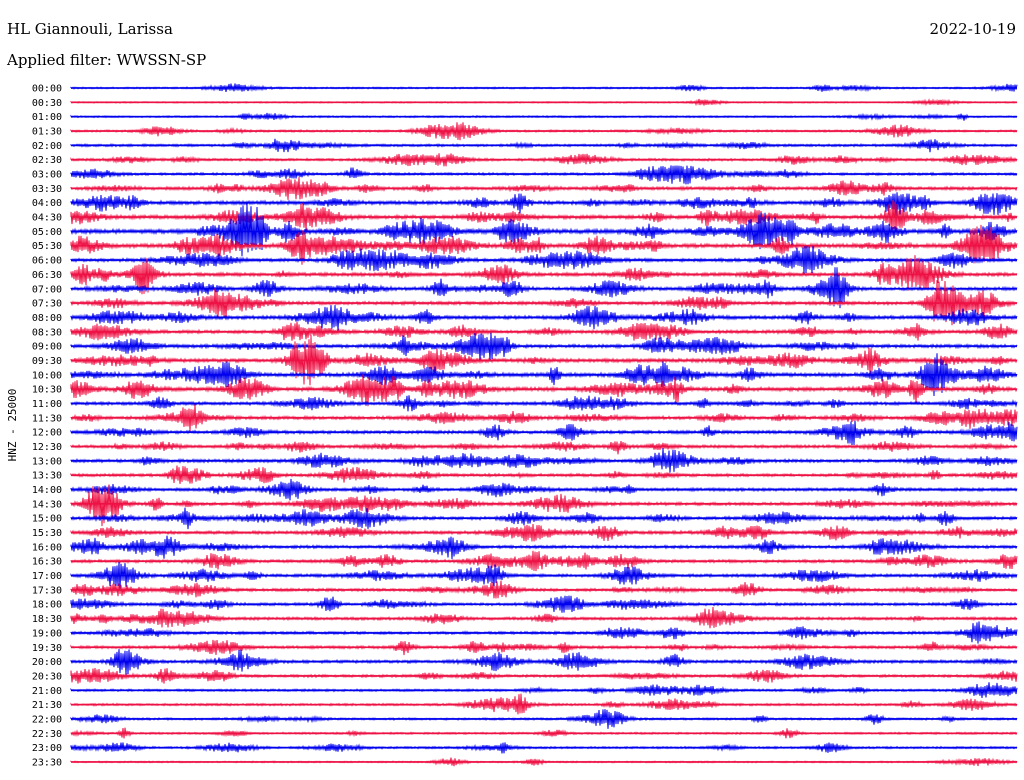  I want to click on row-time-label: 04:00, so click(47, 203).